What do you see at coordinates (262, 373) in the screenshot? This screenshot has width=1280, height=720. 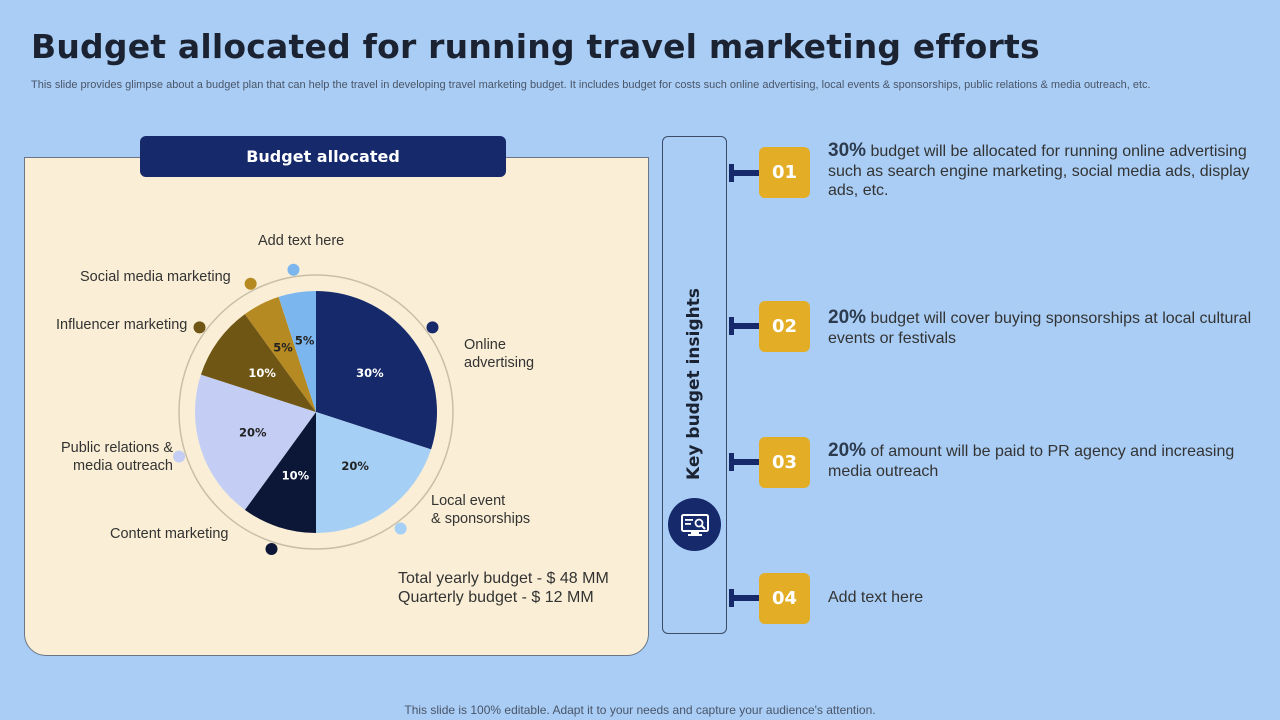 I see `pie-value-label-4: 10%` at bounding box center [262, 373].